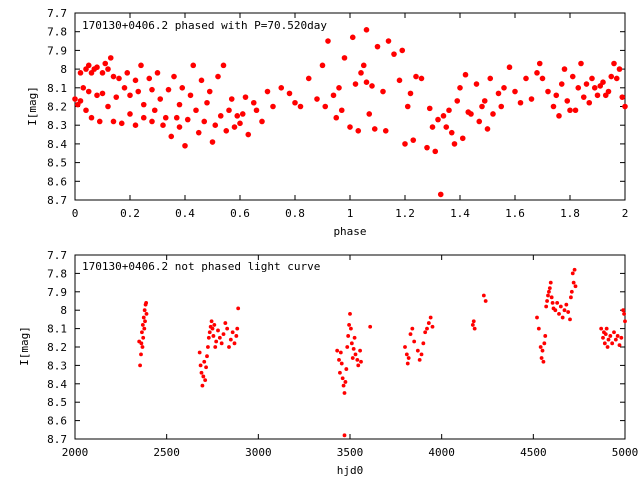 The image size is (640, 484). Describe the element at coordinates (441, 452) in the screenshot. I see `x-tick-label: 4000` at that location.